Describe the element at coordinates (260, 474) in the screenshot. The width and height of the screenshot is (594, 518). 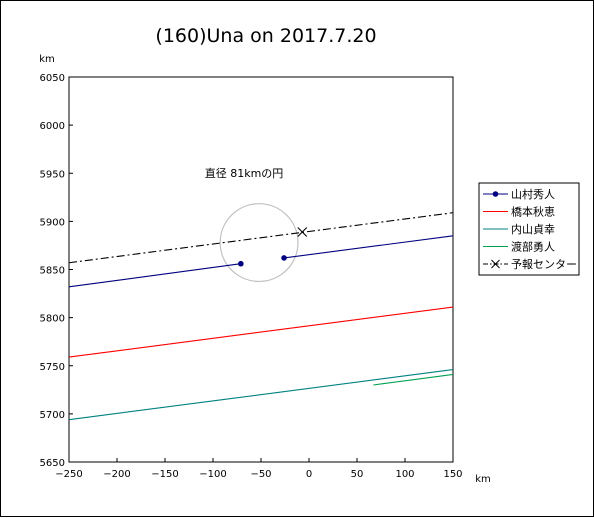
I see `x-tick-label: −50` at that location.